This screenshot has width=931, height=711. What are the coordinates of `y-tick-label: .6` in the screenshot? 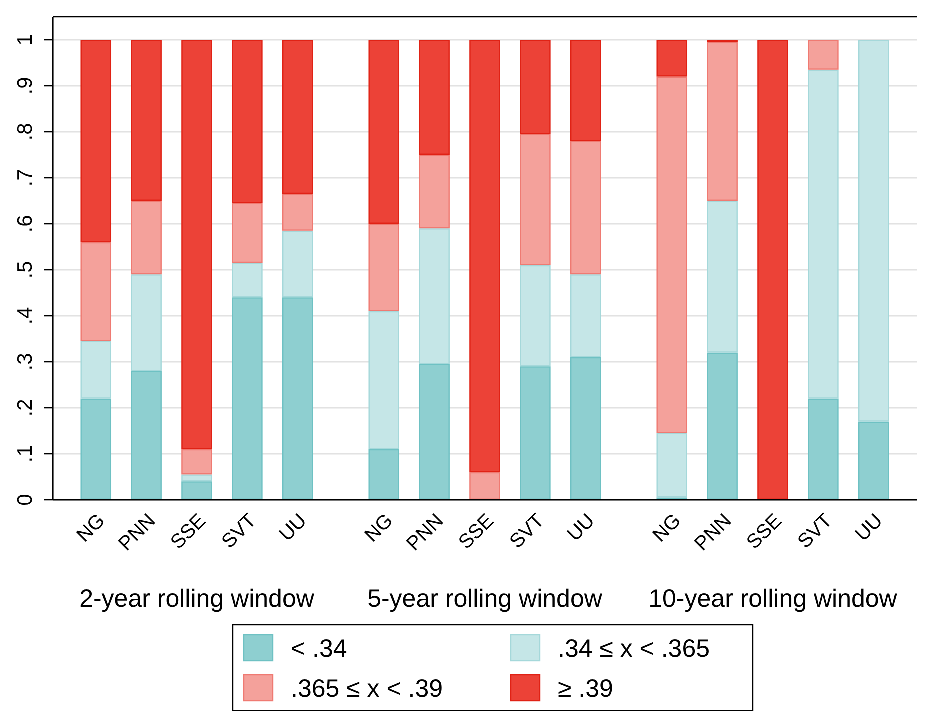 It's located at (25, 224).